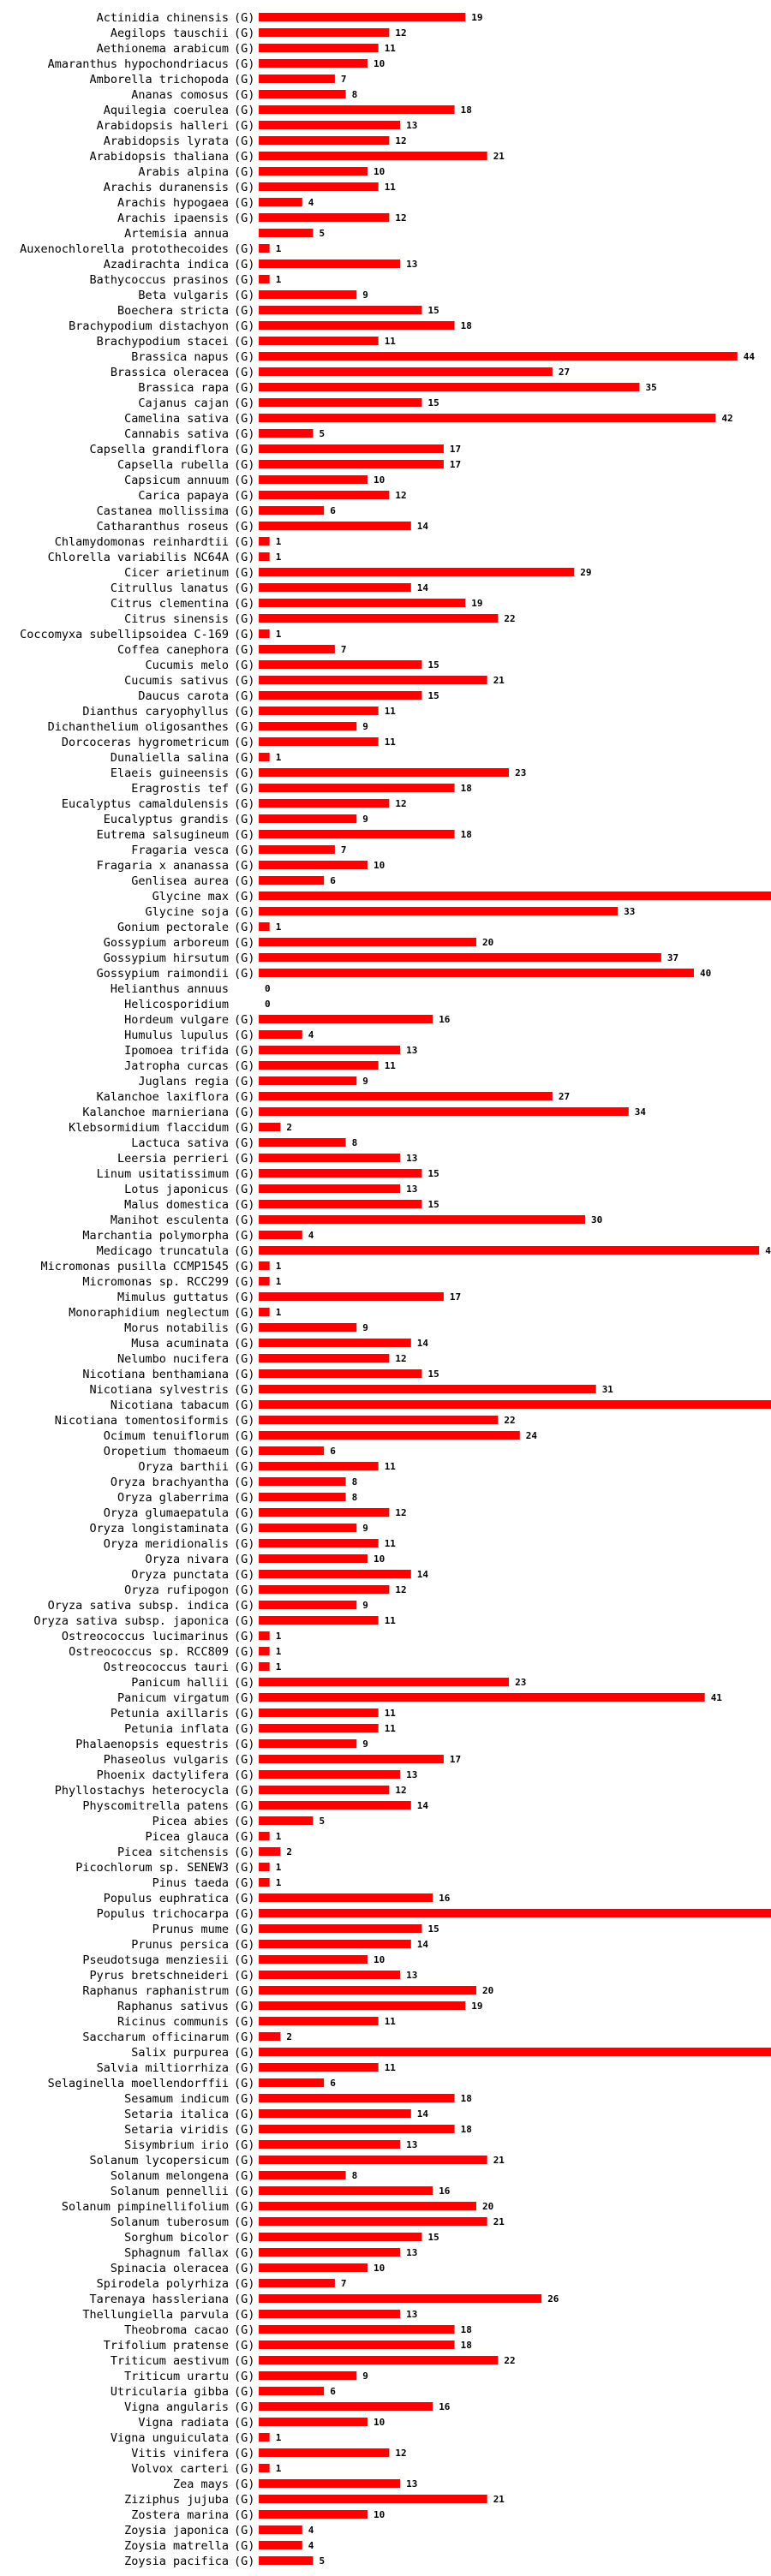 The image size is (771, 2576). What do you see at coordinates (159, 1390) in the screenshot?
I see `category-label: Nicotiana sylvestris` at bounding box center [159, 1390].